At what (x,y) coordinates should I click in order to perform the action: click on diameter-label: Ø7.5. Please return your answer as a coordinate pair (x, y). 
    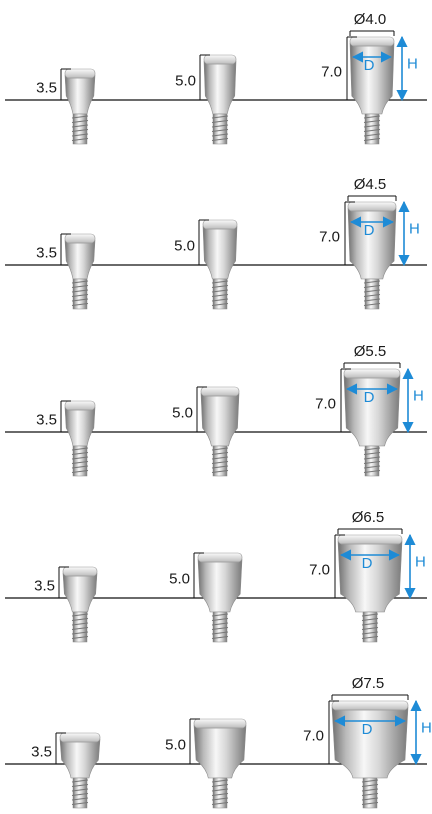
    Looking at the image, I should click on (368, 683).